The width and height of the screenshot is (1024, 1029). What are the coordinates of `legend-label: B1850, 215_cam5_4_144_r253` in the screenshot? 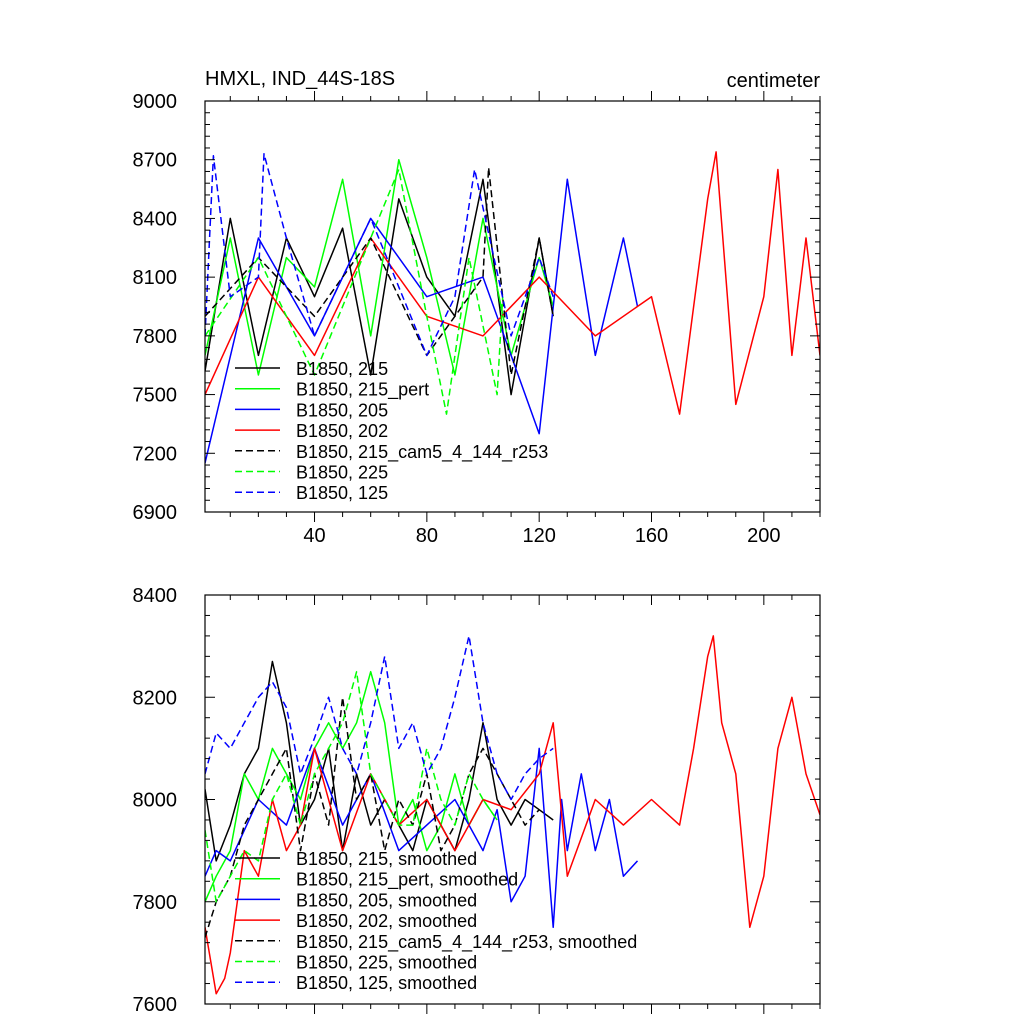 It's located at (422, 452).